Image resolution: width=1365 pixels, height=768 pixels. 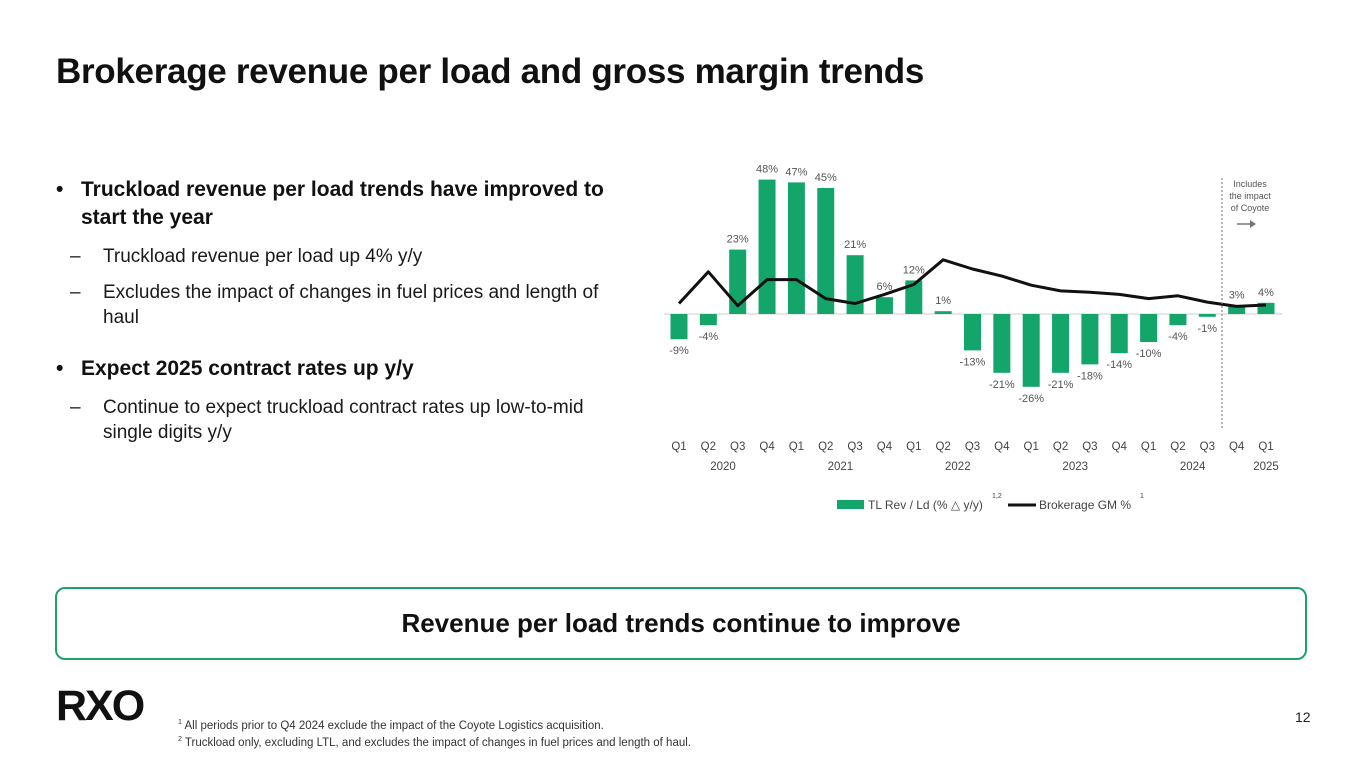 I want to click on bar-data-label: -1%, so click(x=1208, y=329).